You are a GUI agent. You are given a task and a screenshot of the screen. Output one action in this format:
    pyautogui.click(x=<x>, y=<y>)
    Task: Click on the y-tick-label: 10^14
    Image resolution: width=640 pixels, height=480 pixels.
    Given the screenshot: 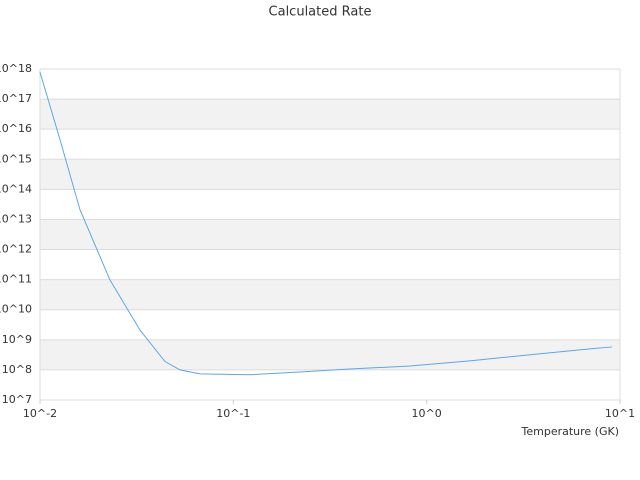 What is the action you would take?
    pyautogui.click(x=16, y=188)
    